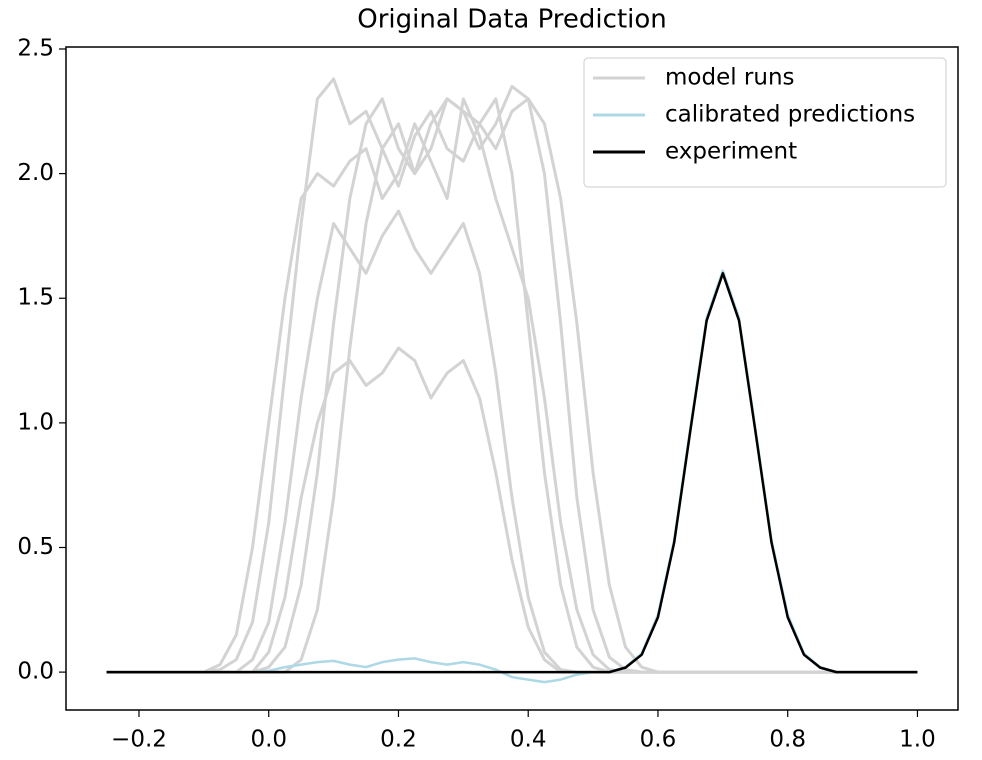 The height and width of the screenshot is (760, 982). Describe the element at coordinates (730, 78) in the screenshot. I see `legend-label: model runs` at that location.